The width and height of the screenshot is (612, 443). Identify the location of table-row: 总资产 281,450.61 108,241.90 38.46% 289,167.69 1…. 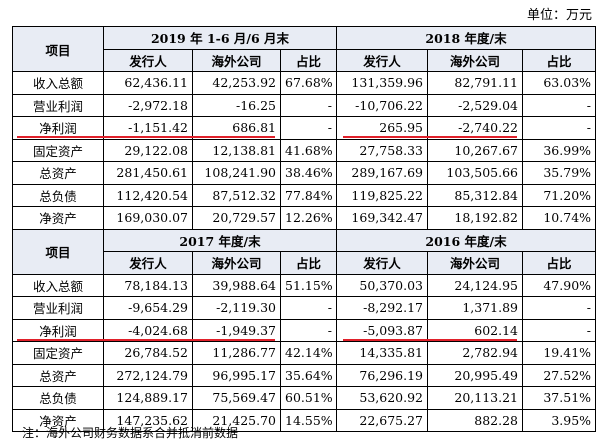
(304, 173).